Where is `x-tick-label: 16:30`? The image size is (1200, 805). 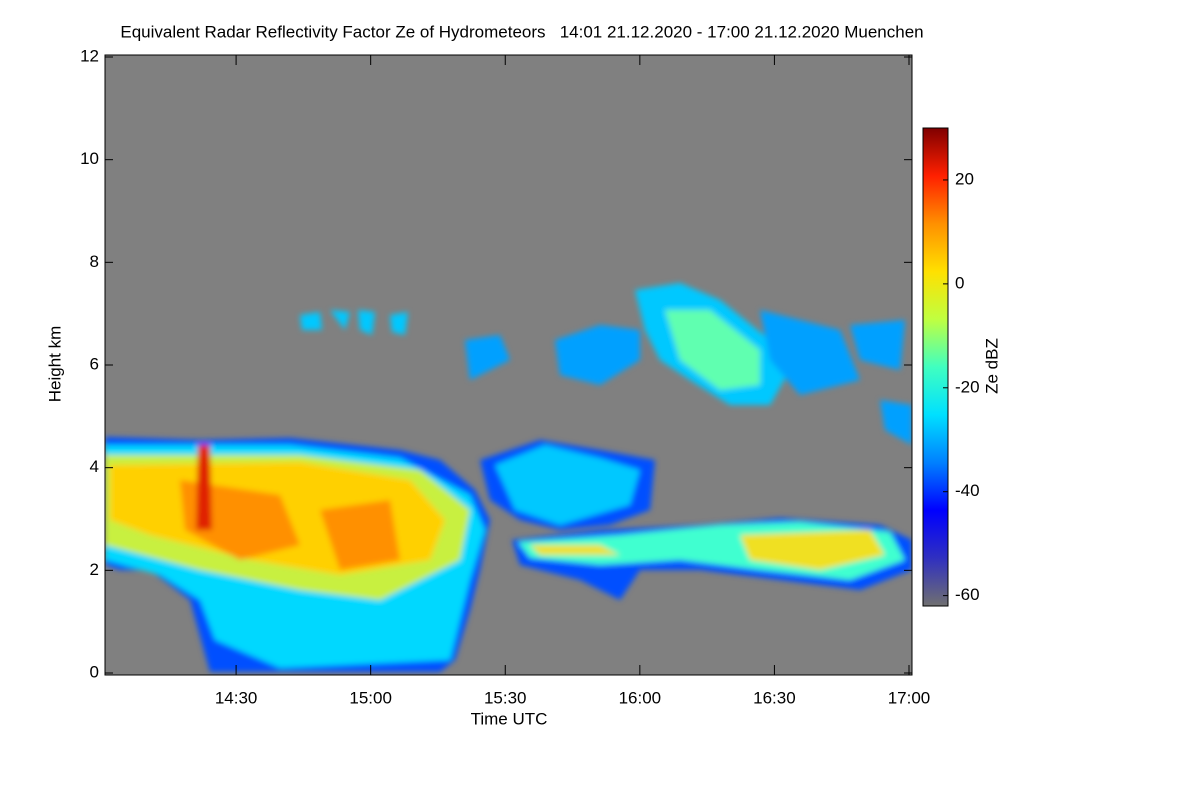
x-tick-label: 16:30 is located at coordinates (774, 697).